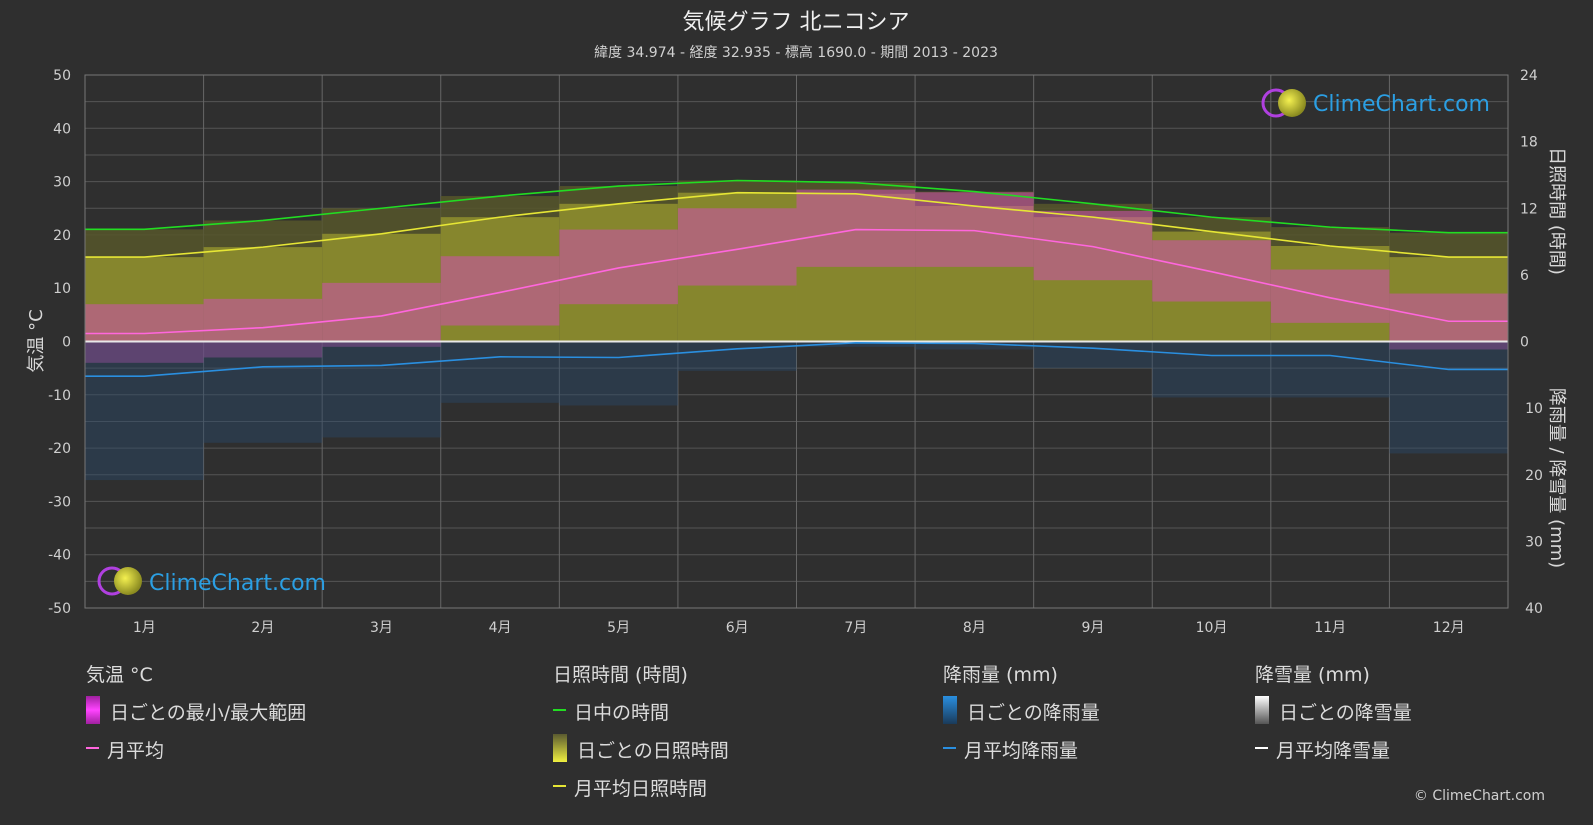 This screenshot has height=825, width=1593. Describe the element at coordinates (1212, 628) in the screenshot. I see `month-label: 10月` at that location.